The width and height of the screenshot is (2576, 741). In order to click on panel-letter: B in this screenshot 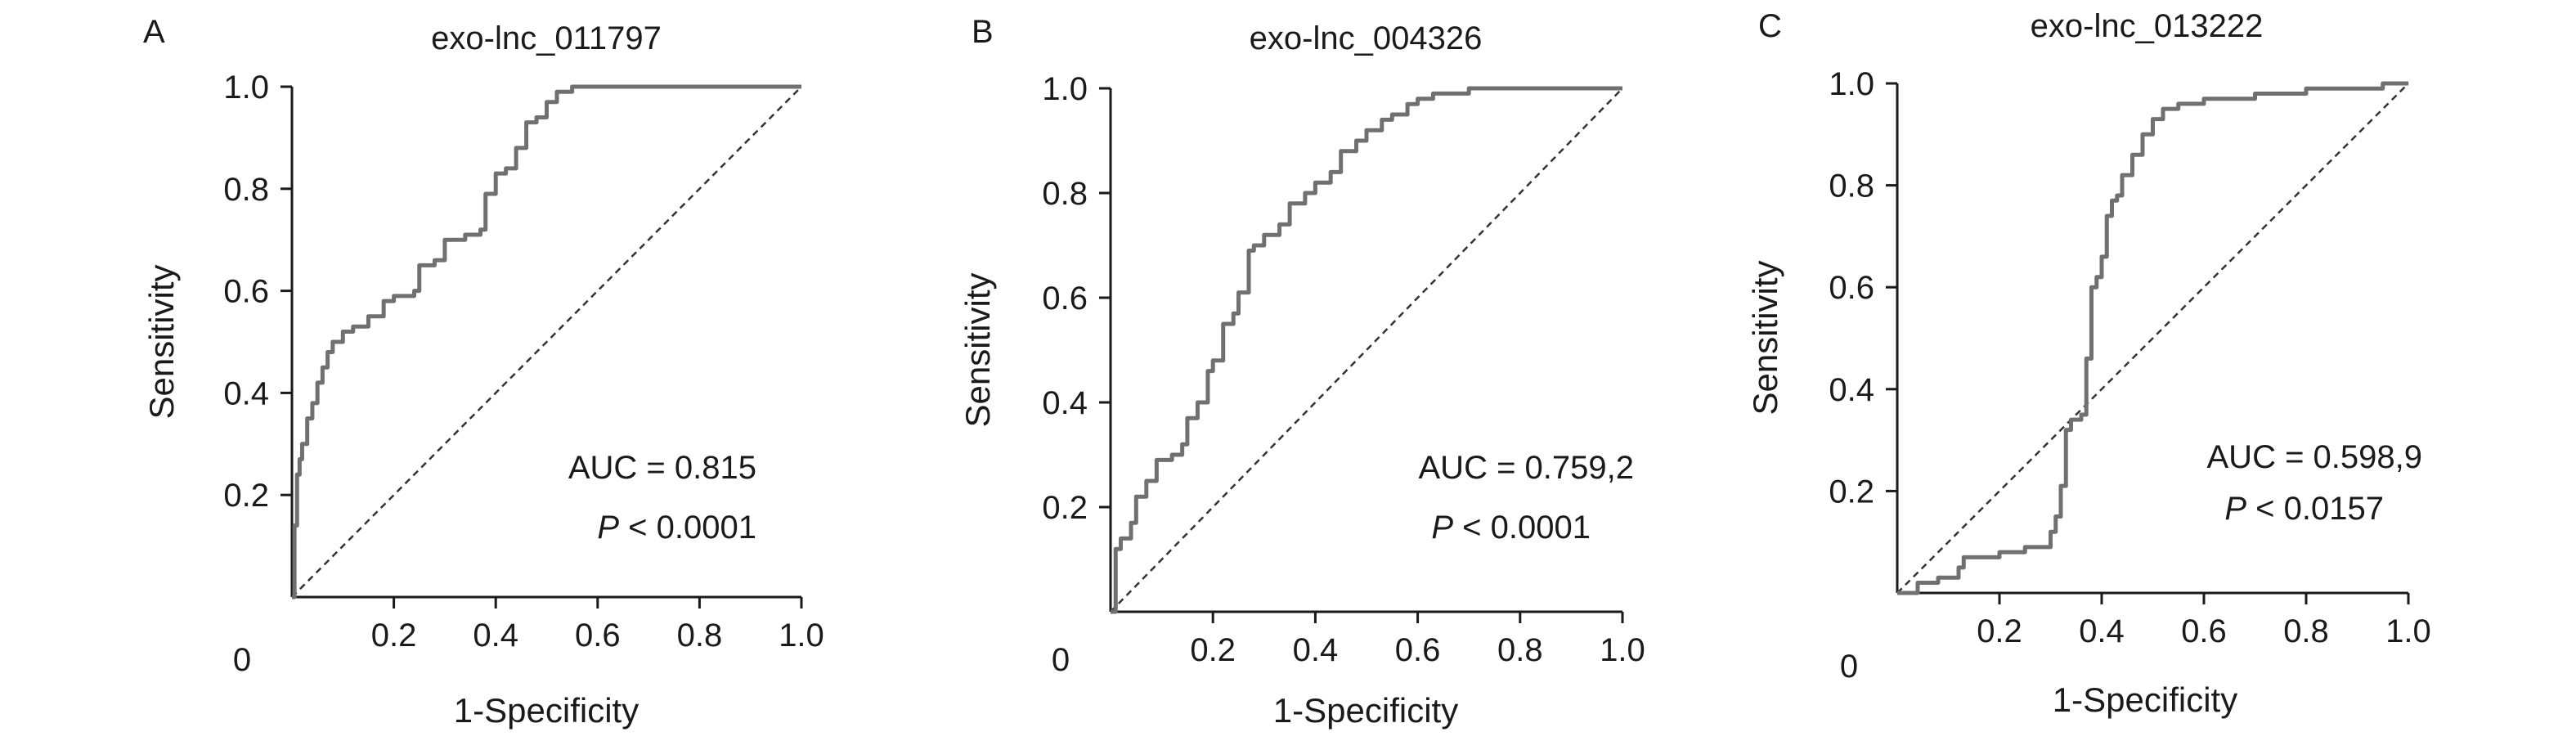, I will do `click(983, 32)`.